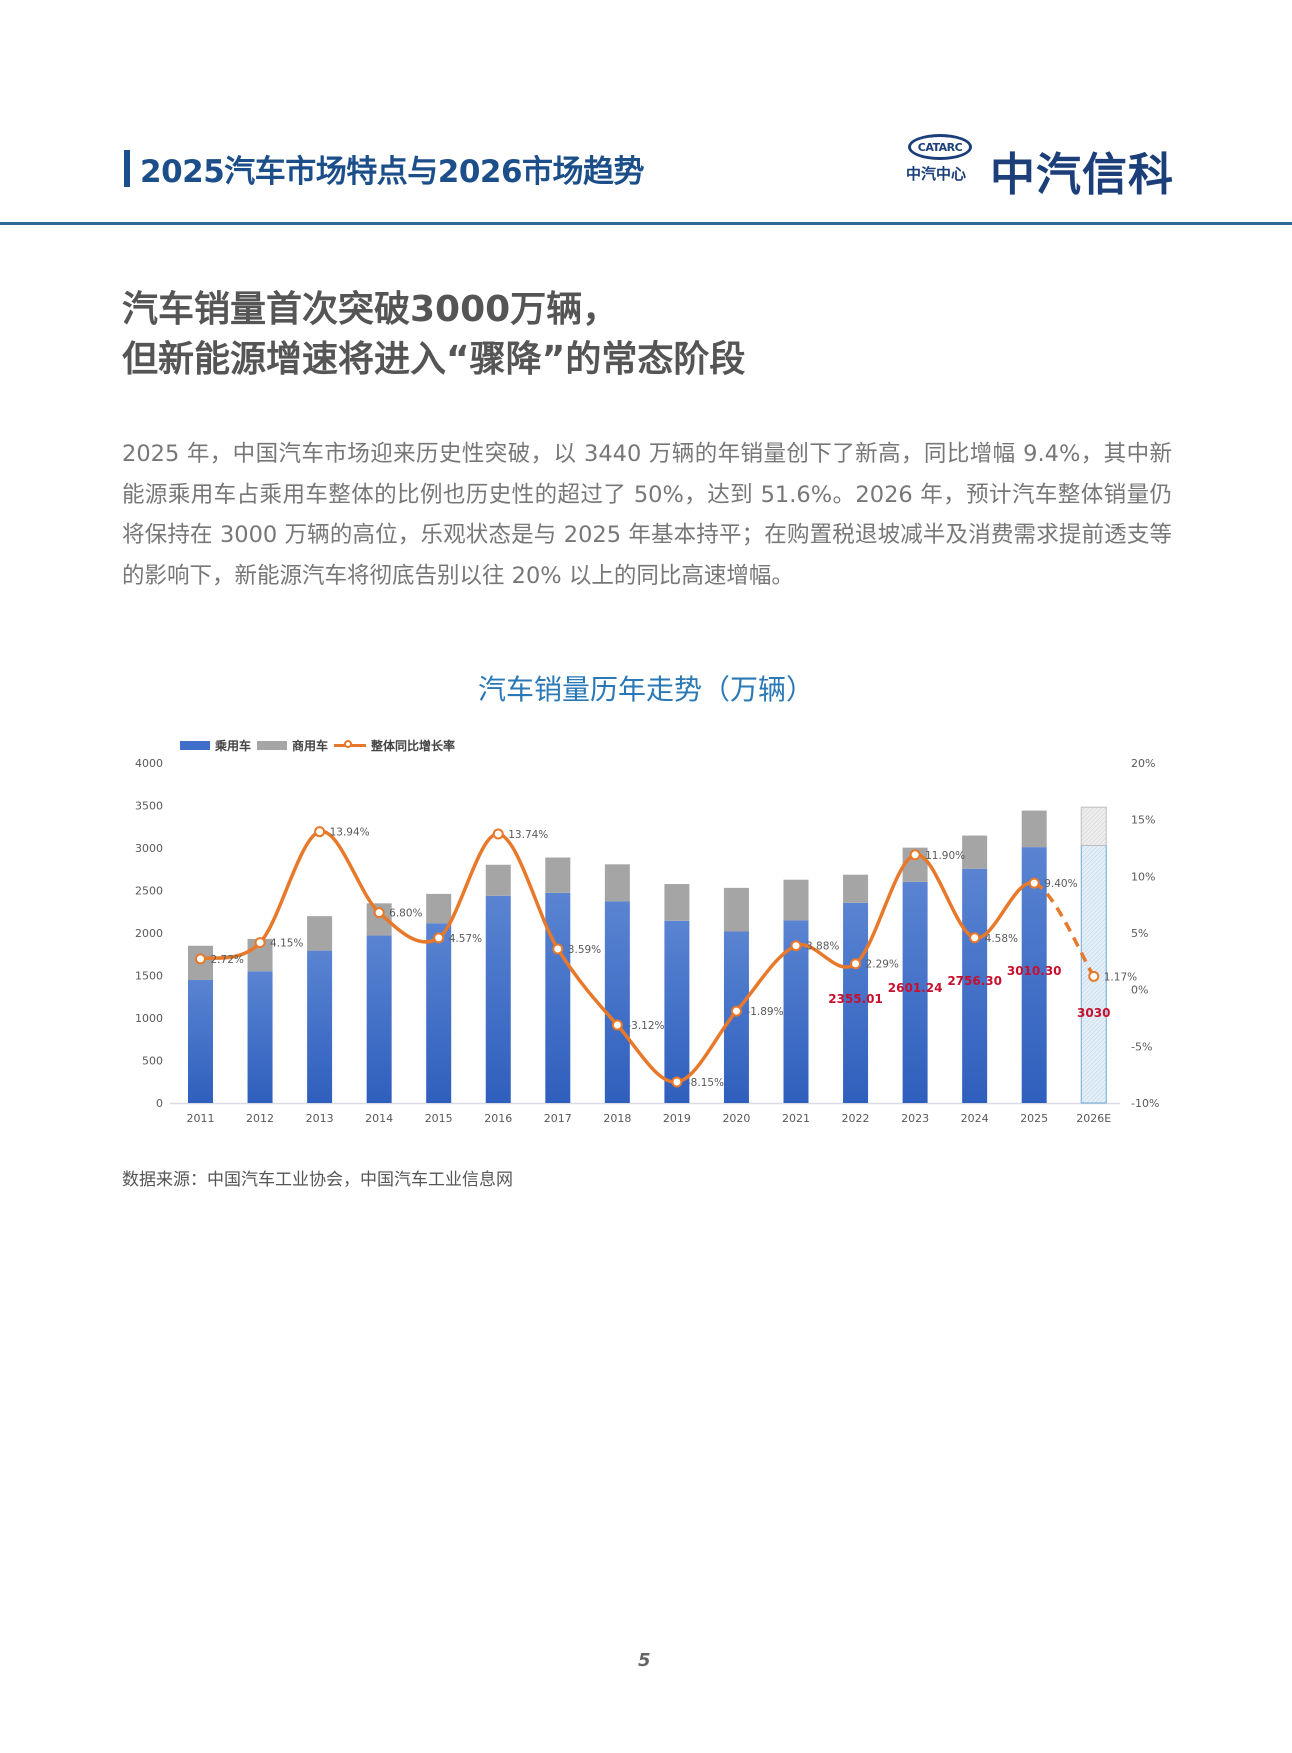 This screenshot has width=1292, height=1753. What do you see at coordinates (350, 744) in the screenshot?
I see `legend-line-marker-icon` at bounding box center [350, 744].